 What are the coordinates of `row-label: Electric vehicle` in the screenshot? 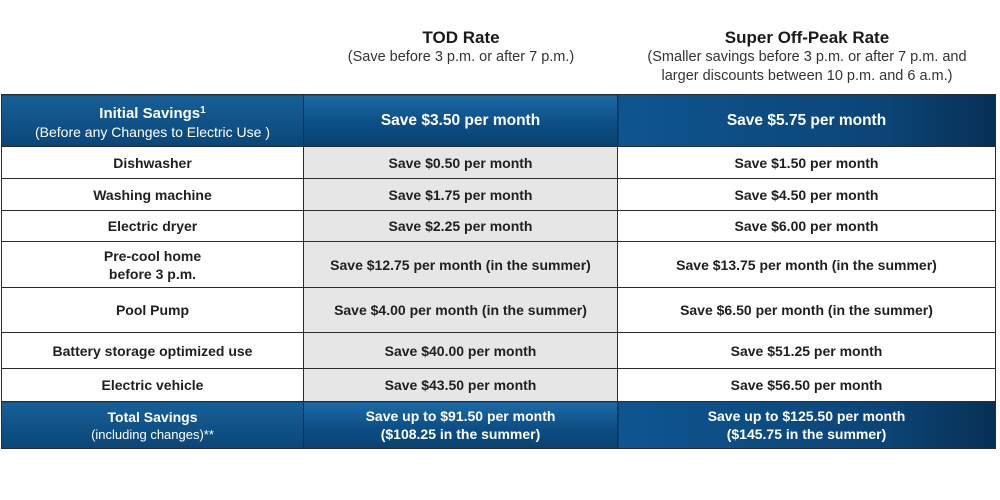 It's located at (152, 385).